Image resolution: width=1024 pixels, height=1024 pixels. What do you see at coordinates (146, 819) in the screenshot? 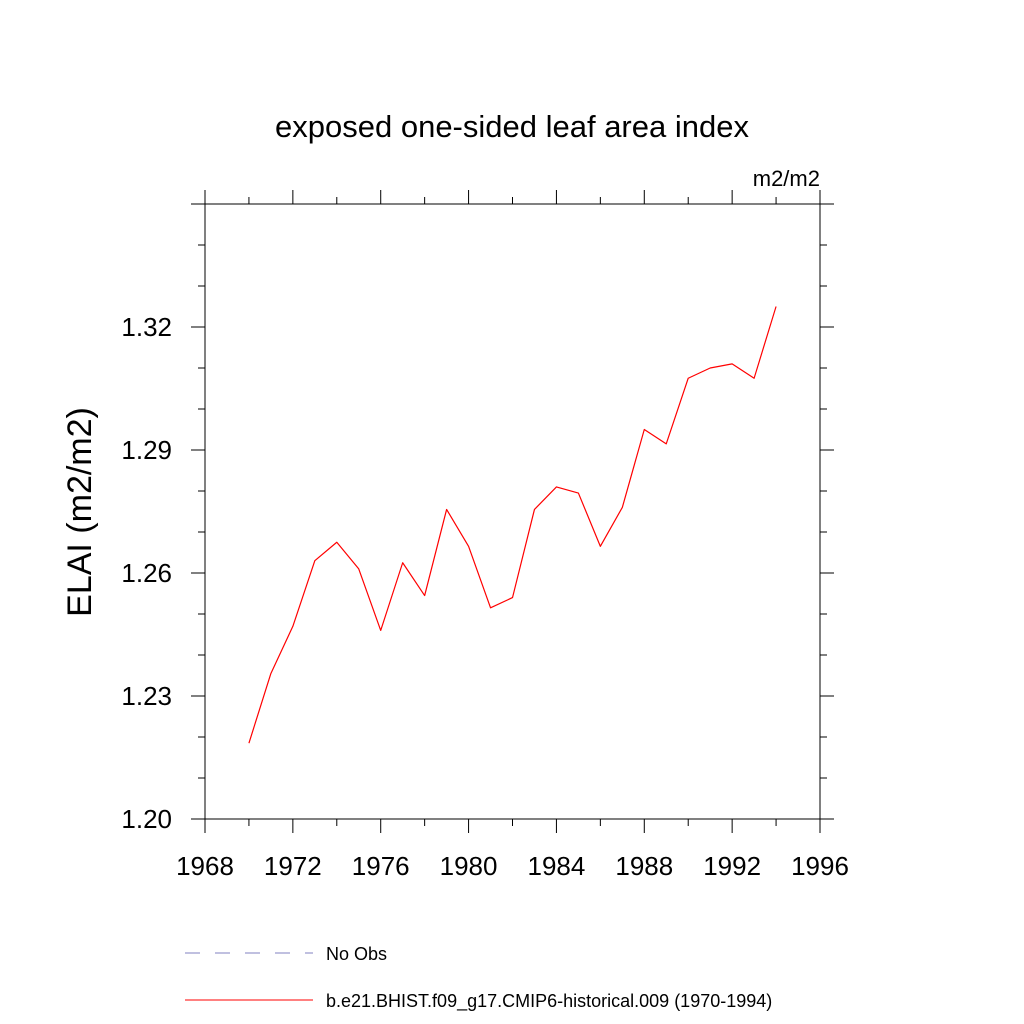
I see `y-tick-label: 1.20` at bounding box center [146, 819].